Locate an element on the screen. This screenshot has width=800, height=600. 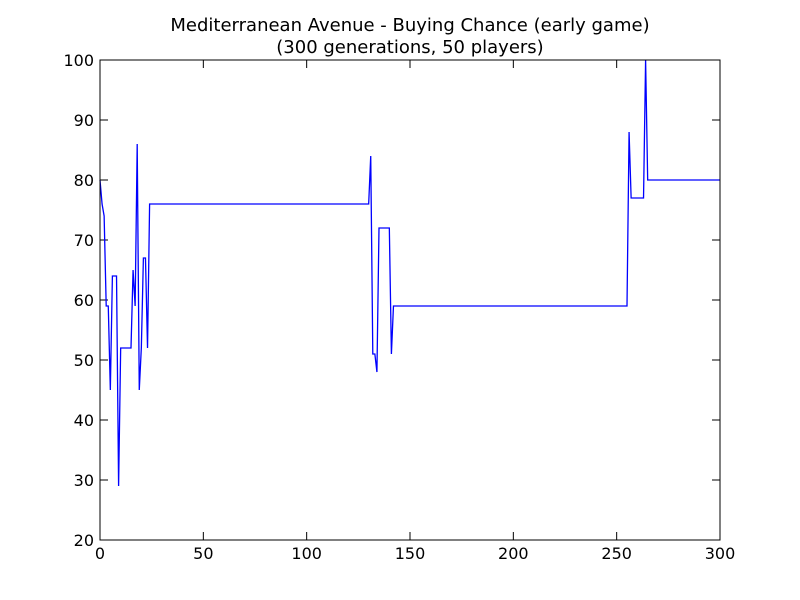
x-tick-label-50: 50 is located at coordinates (203, 553).